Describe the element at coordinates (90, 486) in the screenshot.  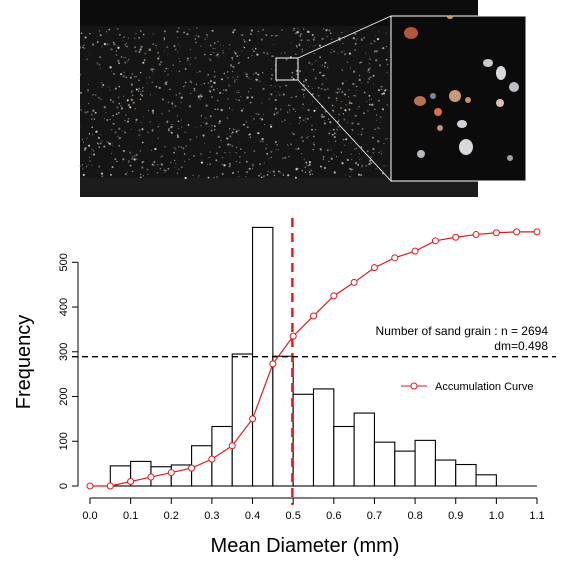
I see `accumulation-point` at that location.